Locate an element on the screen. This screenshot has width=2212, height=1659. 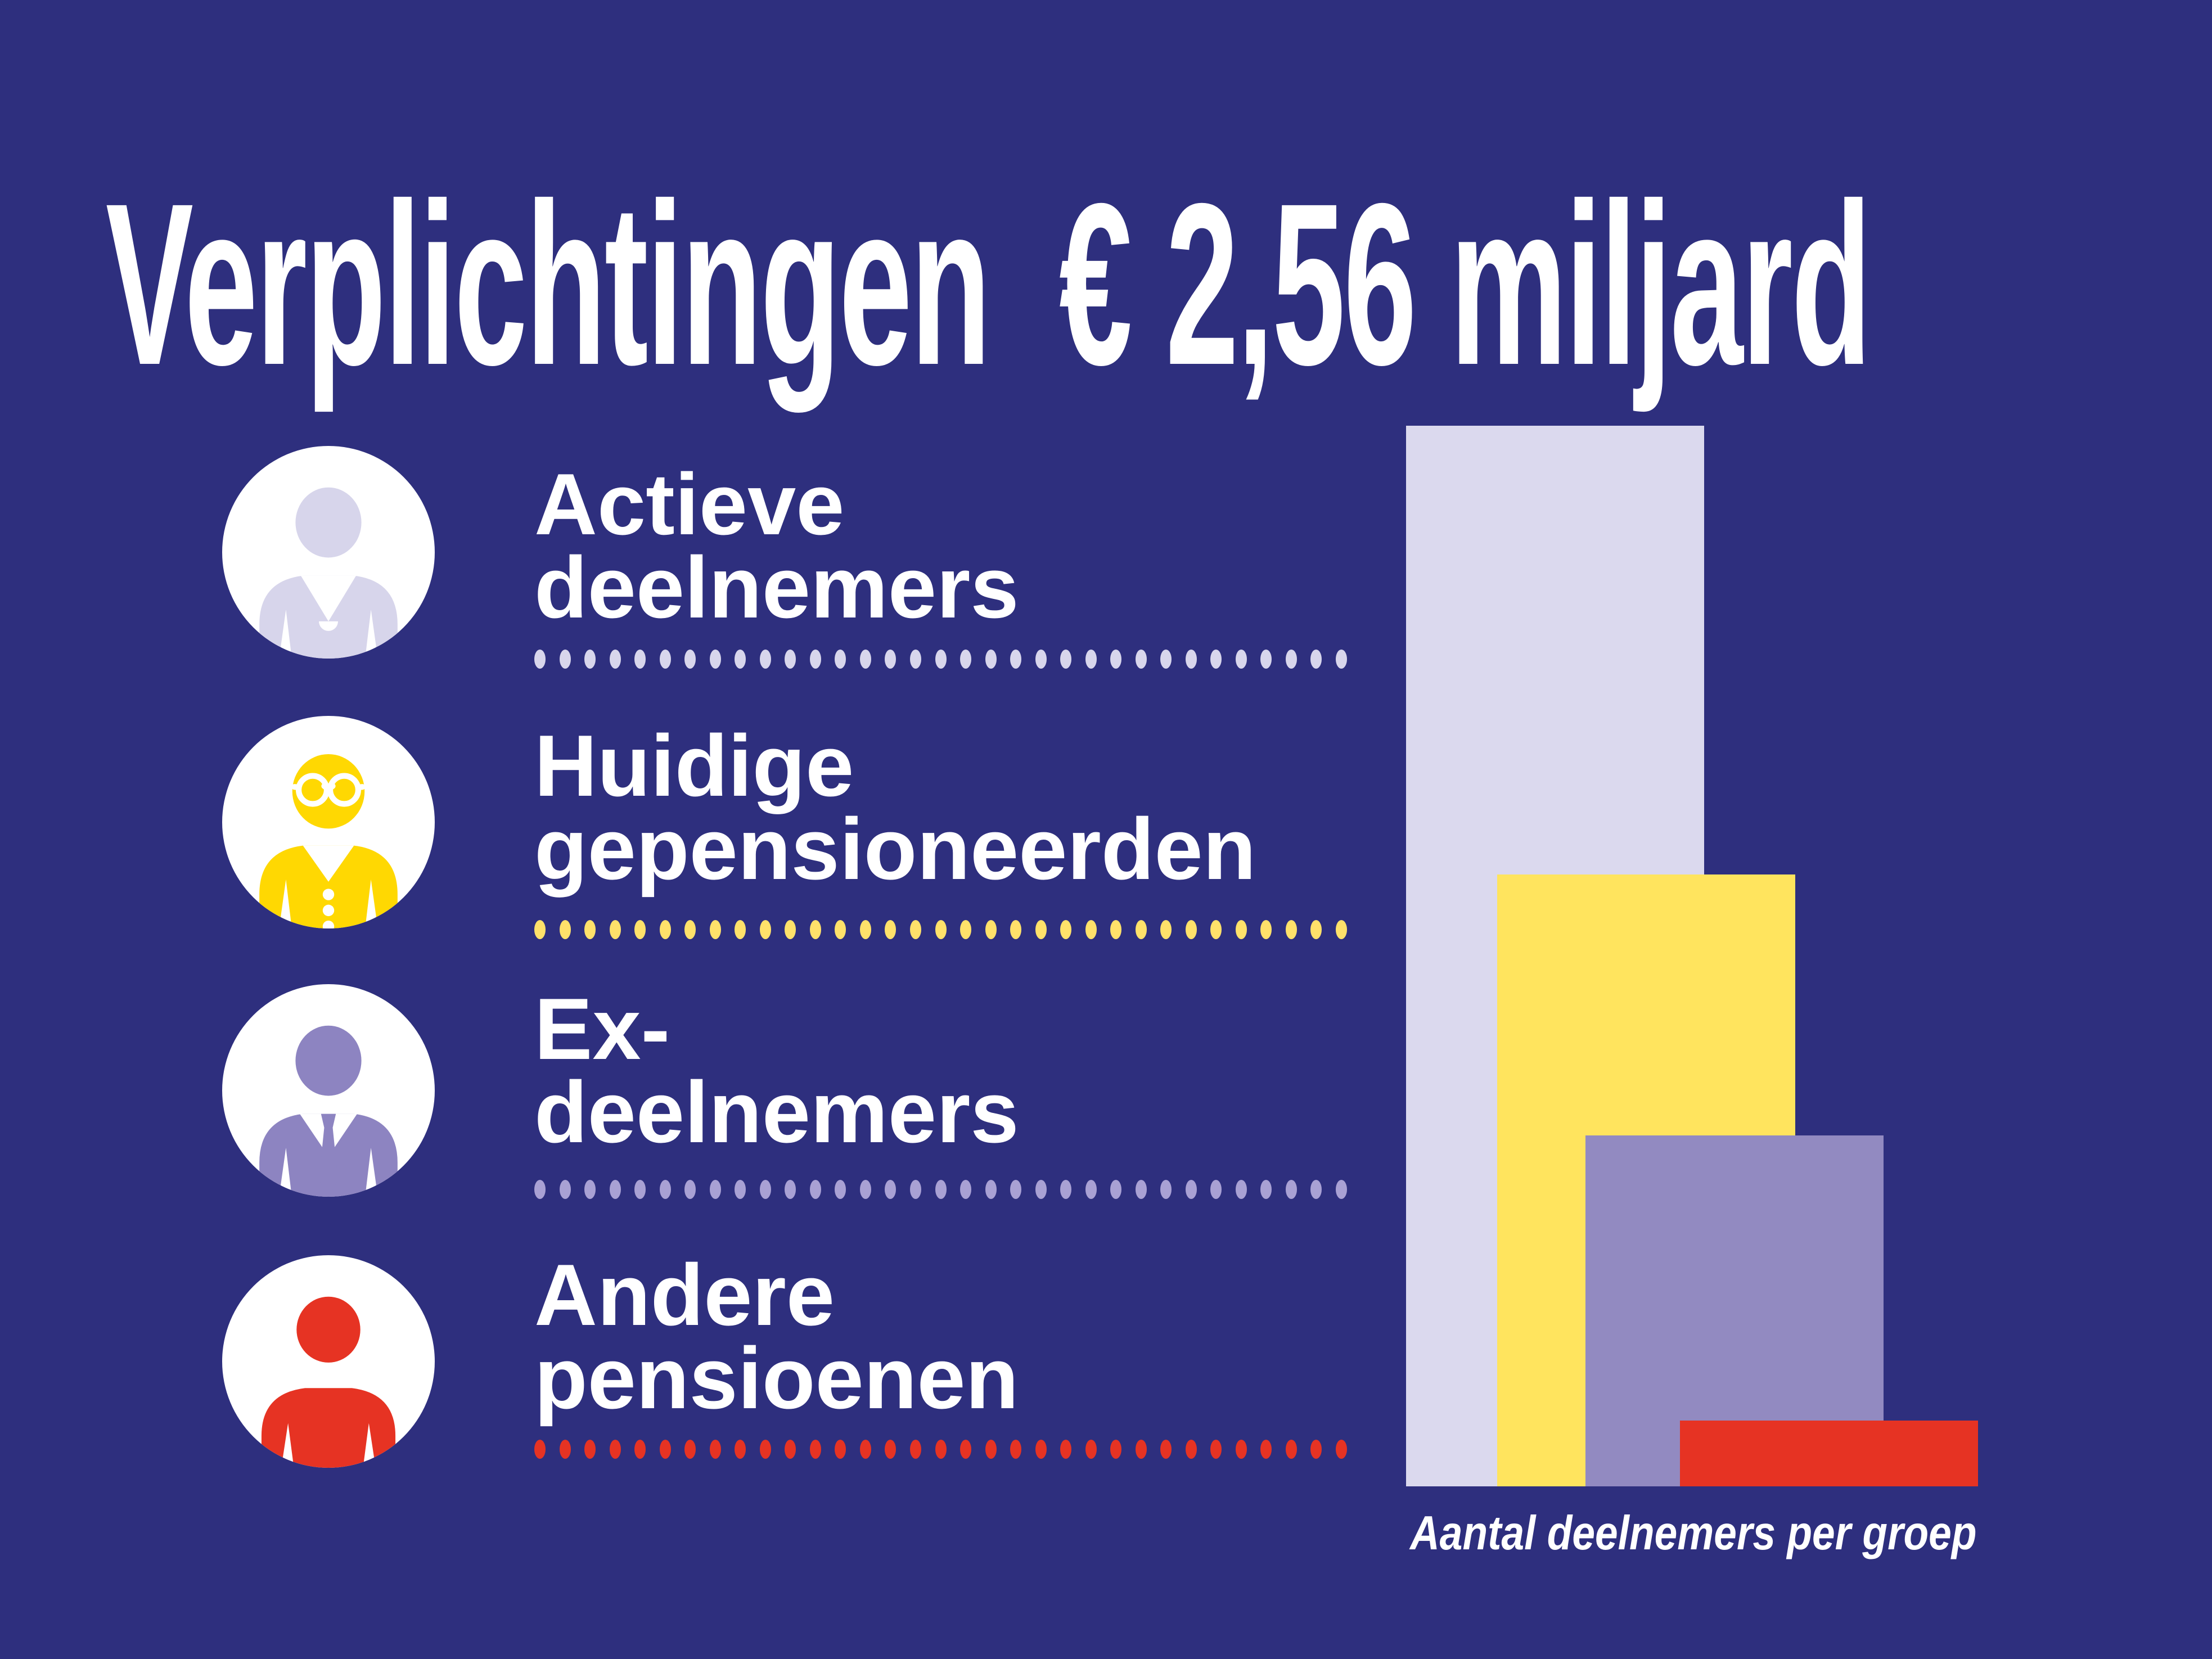
label-line-2: gepensioneerden is located at coordinates (895, 849).